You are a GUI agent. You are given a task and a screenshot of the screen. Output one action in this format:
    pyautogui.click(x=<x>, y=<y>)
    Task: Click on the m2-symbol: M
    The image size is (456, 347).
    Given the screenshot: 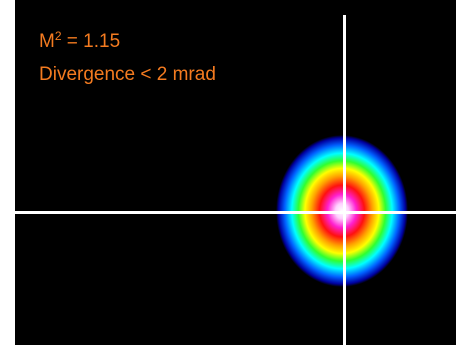 What is the action you would take?
    pyautogui.click(x=47, y=41)
    